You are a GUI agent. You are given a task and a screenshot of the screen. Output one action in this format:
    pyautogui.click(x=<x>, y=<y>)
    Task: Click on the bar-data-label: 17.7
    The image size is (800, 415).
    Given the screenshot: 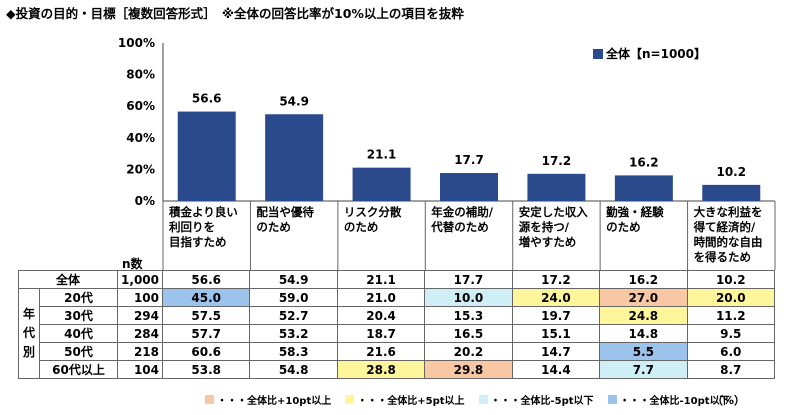 What is the action you would take?
    pyautogui.click(x=469, y=160)
    